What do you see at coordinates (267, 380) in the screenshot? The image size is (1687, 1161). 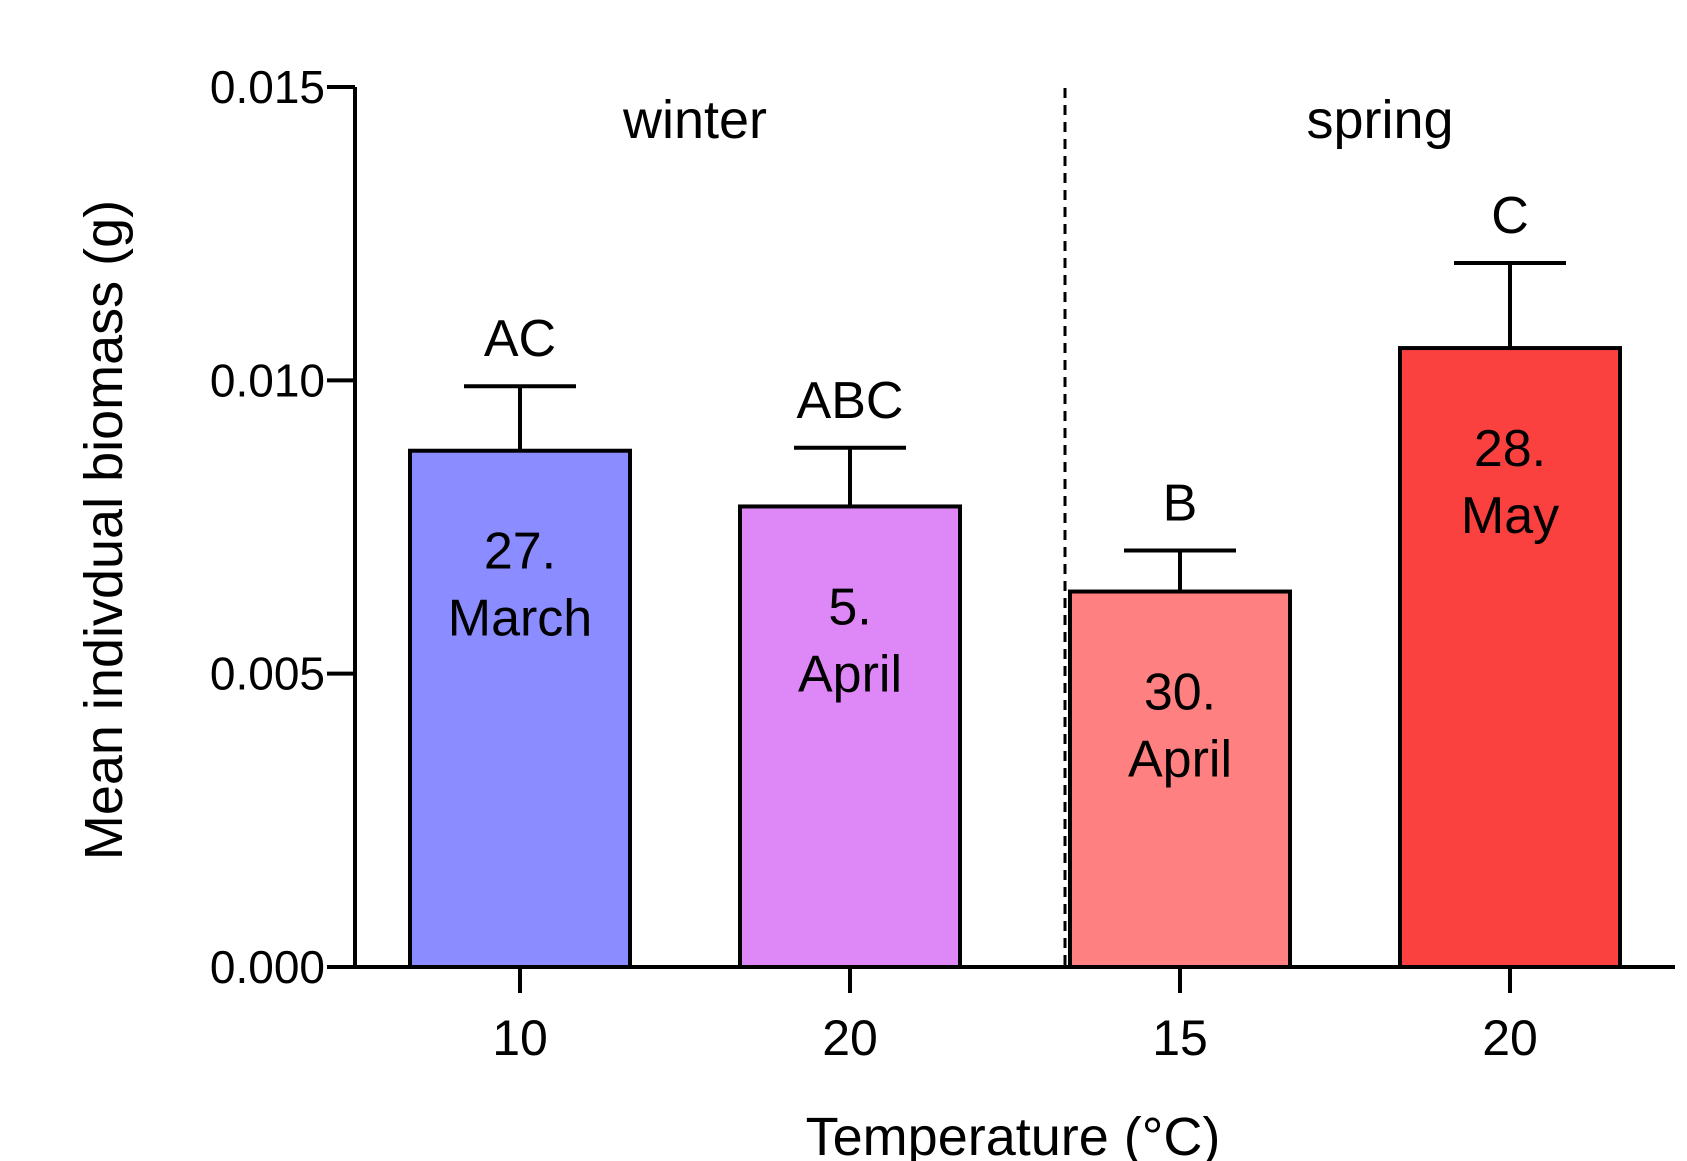 I see `y-tick-label: 0.010` at bounding box center [267, 380].